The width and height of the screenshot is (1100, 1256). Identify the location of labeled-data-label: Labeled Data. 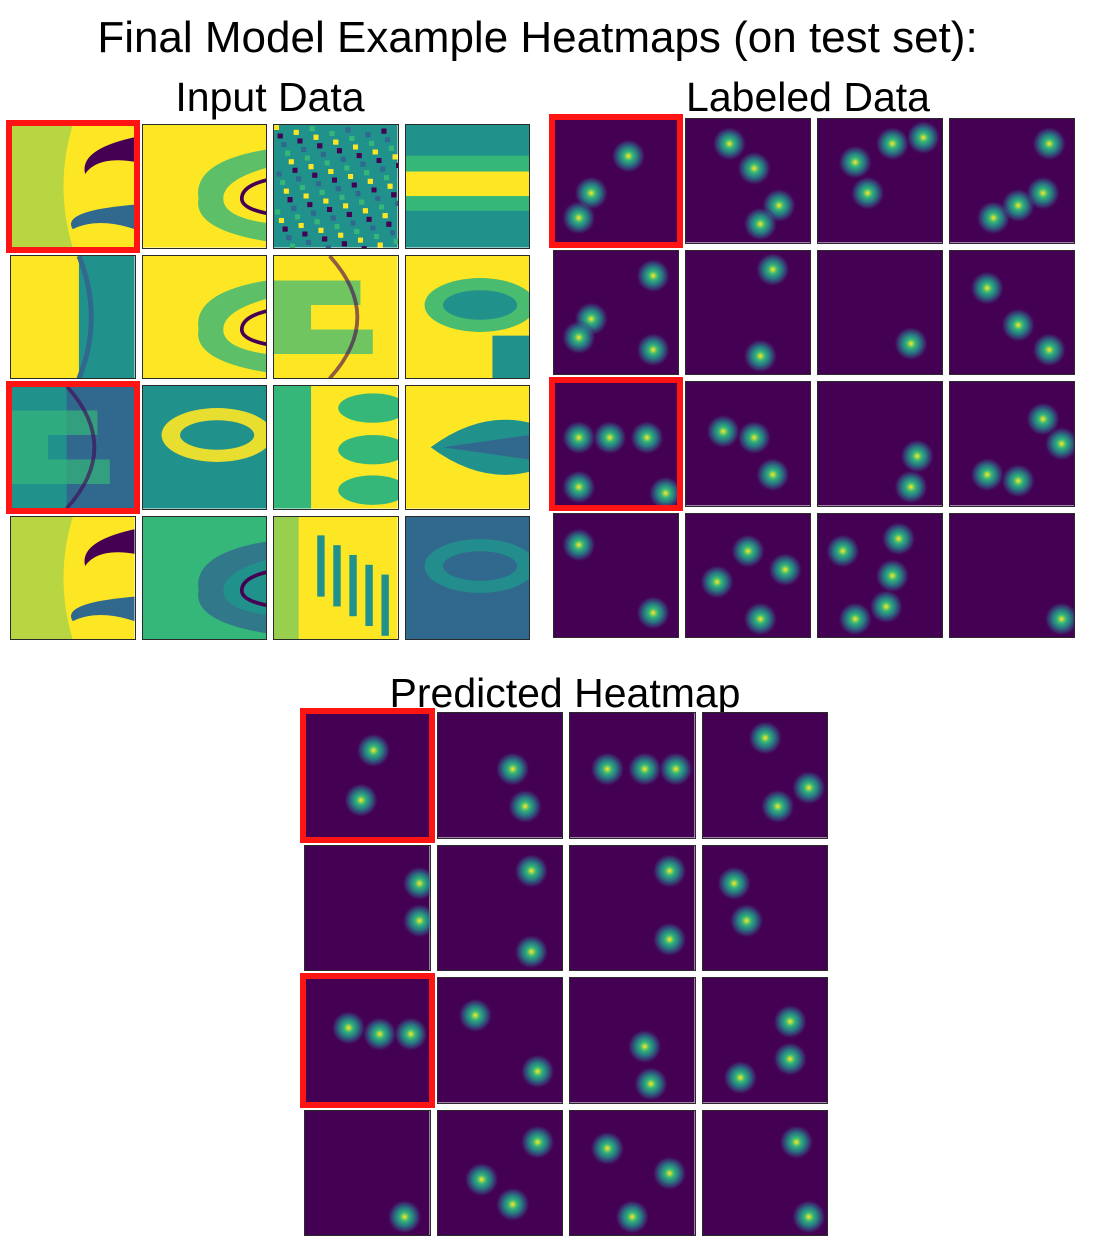
(808, 97).